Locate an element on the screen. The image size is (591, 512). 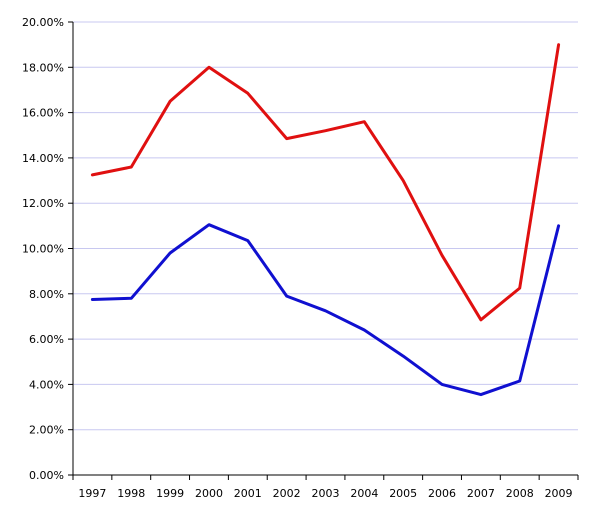
x-tick-label: 2009 is located at coordinates (559, 493).